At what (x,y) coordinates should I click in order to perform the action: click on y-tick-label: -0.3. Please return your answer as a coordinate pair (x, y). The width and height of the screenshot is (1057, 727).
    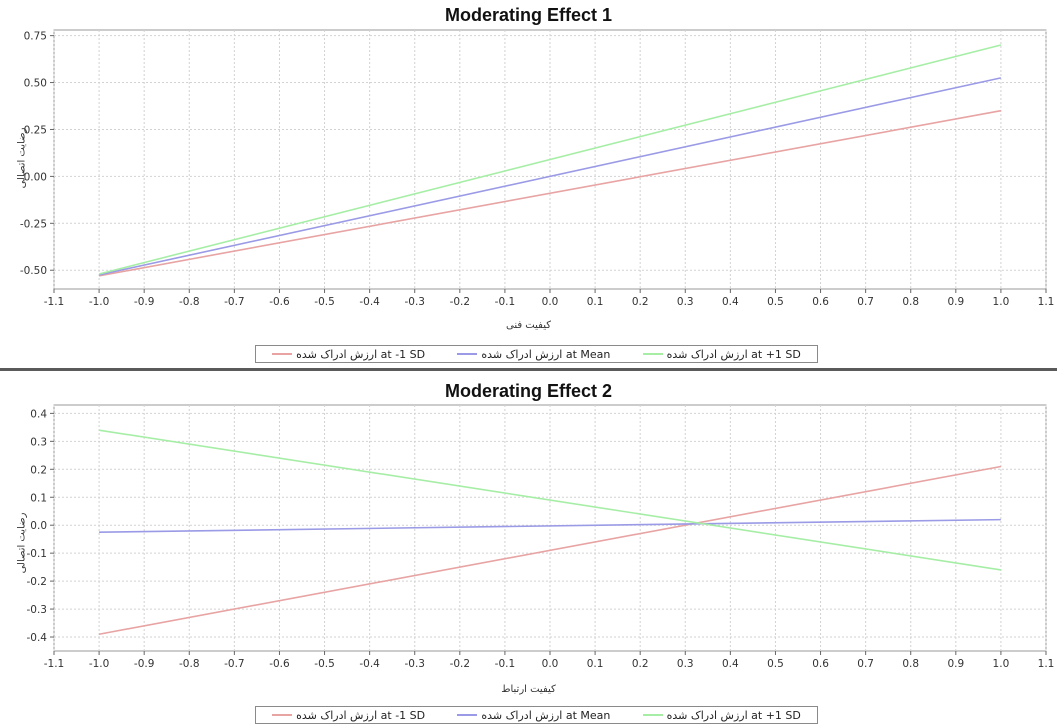
    Looking at the image, I should click on (37, 610).